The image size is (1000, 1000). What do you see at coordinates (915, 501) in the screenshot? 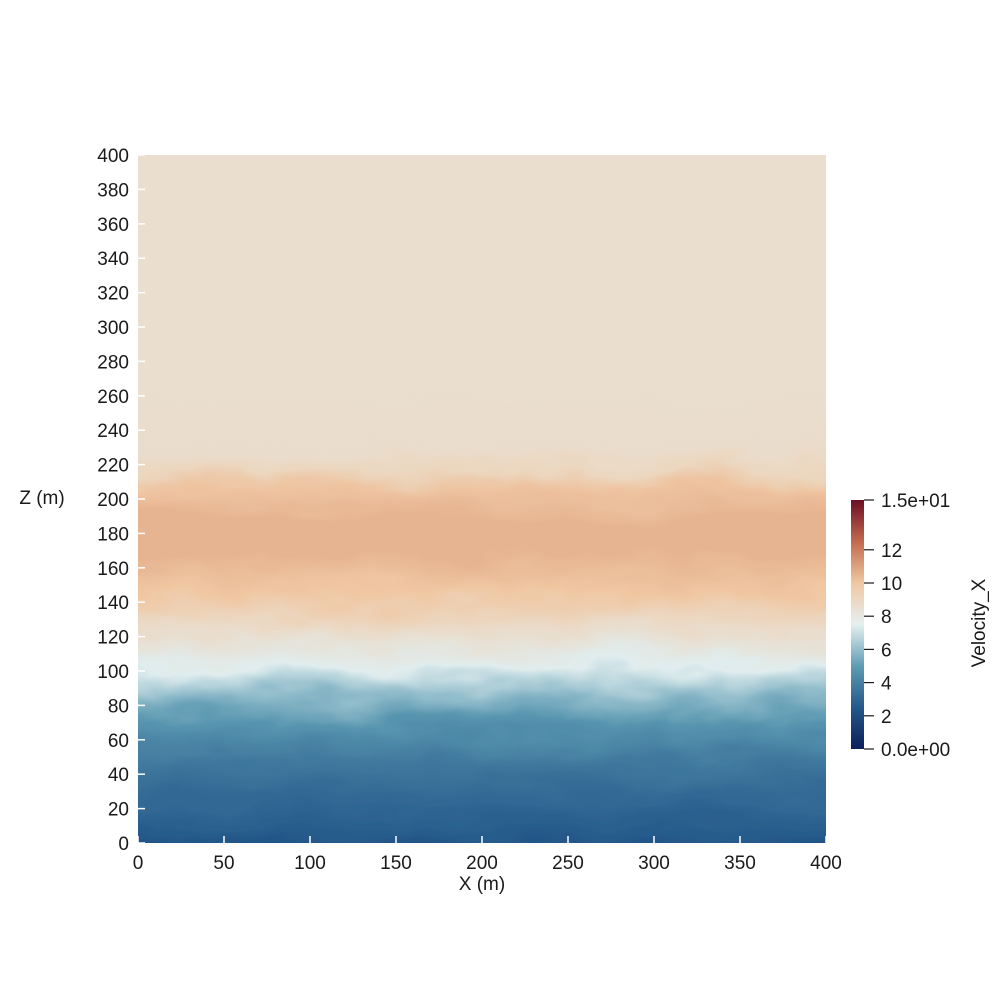
I see `colorbar-max-label: 1.5e+01` at bounding box center [915, 501].